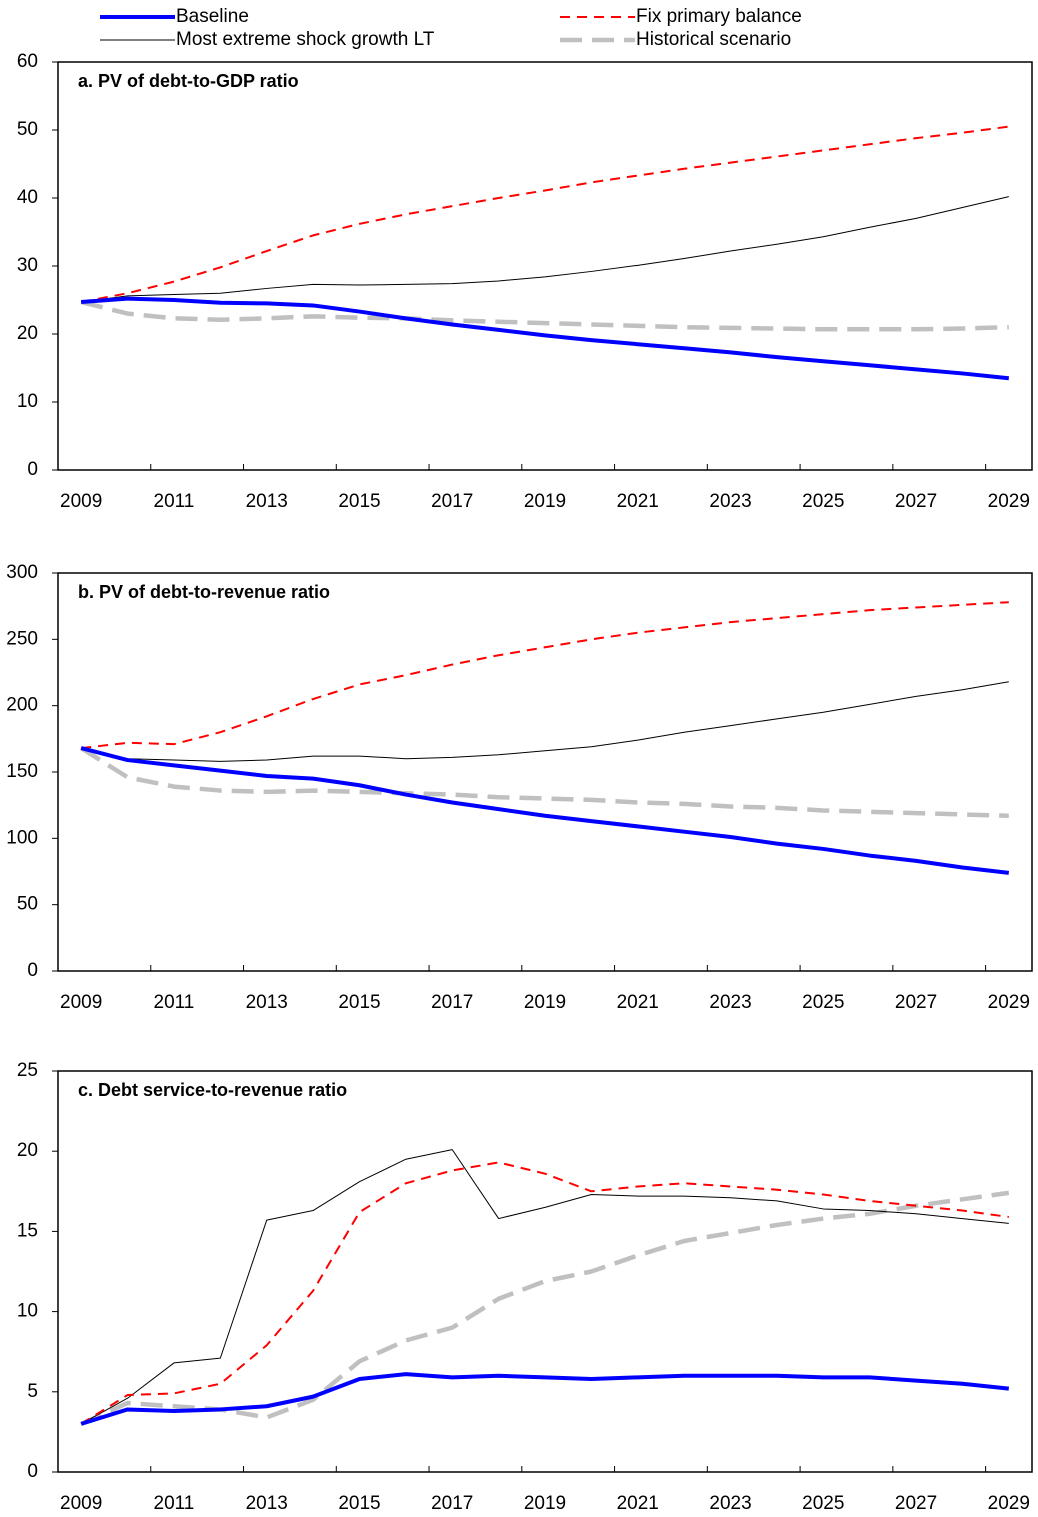 This screenshot has width=1038, height=1517. What do you see at coordinates (22, 771) in the screenshot?
I see `y-tick-label: 150` at bounding box center [22, 771].